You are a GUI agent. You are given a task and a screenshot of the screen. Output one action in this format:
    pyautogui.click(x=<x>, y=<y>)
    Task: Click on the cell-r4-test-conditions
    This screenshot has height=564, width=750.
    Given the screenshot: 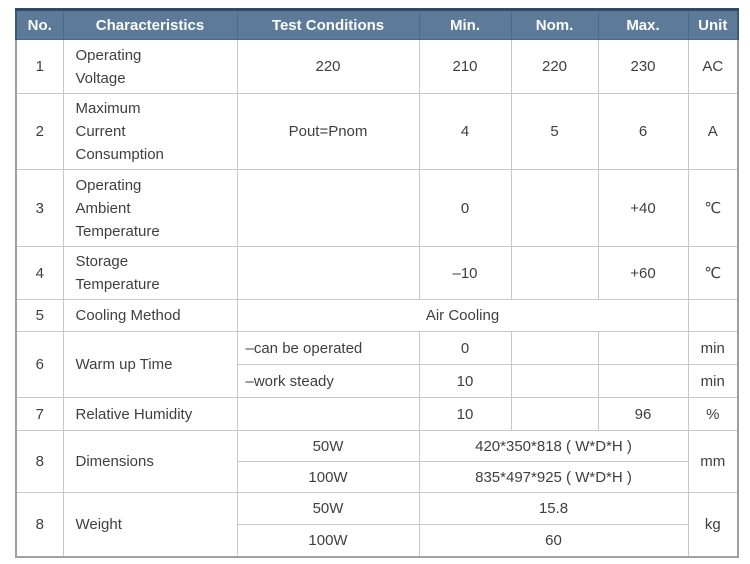 What is the action you would take?
    pyautogui.click(x=328, y=273)
    